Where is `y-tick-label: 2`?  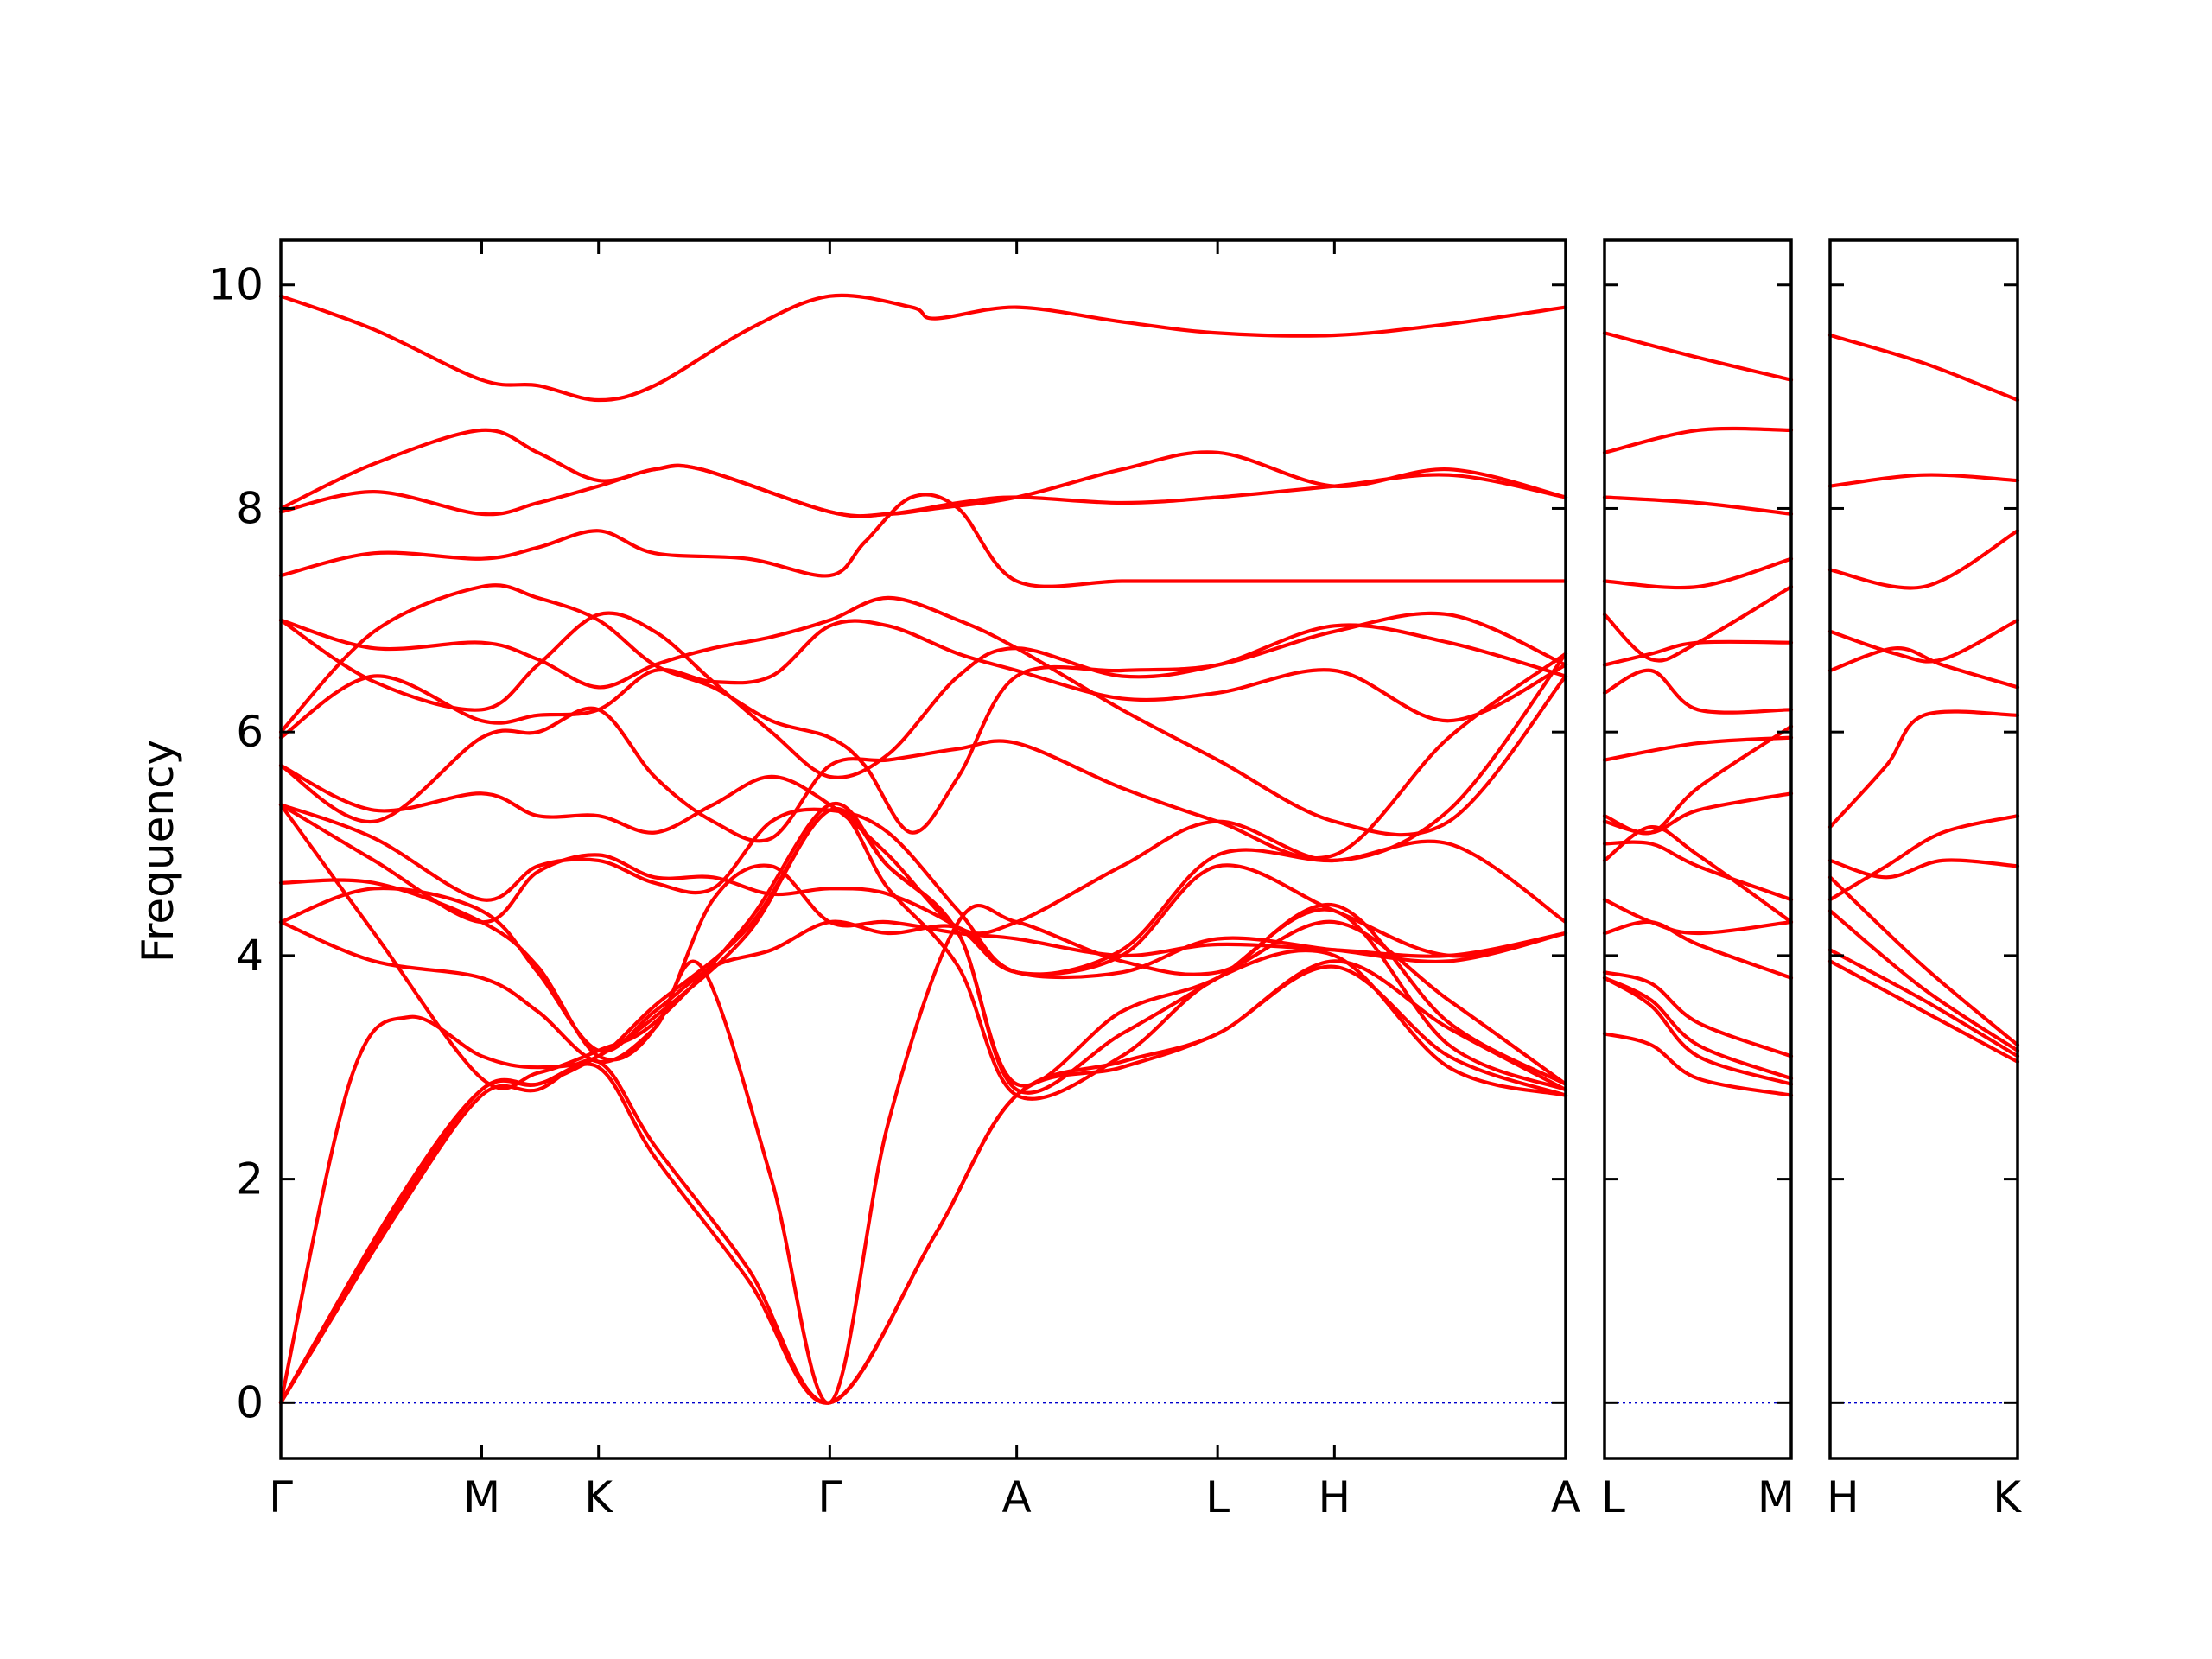
y-tick-label: 2 is located at coordinates (250, 1179).